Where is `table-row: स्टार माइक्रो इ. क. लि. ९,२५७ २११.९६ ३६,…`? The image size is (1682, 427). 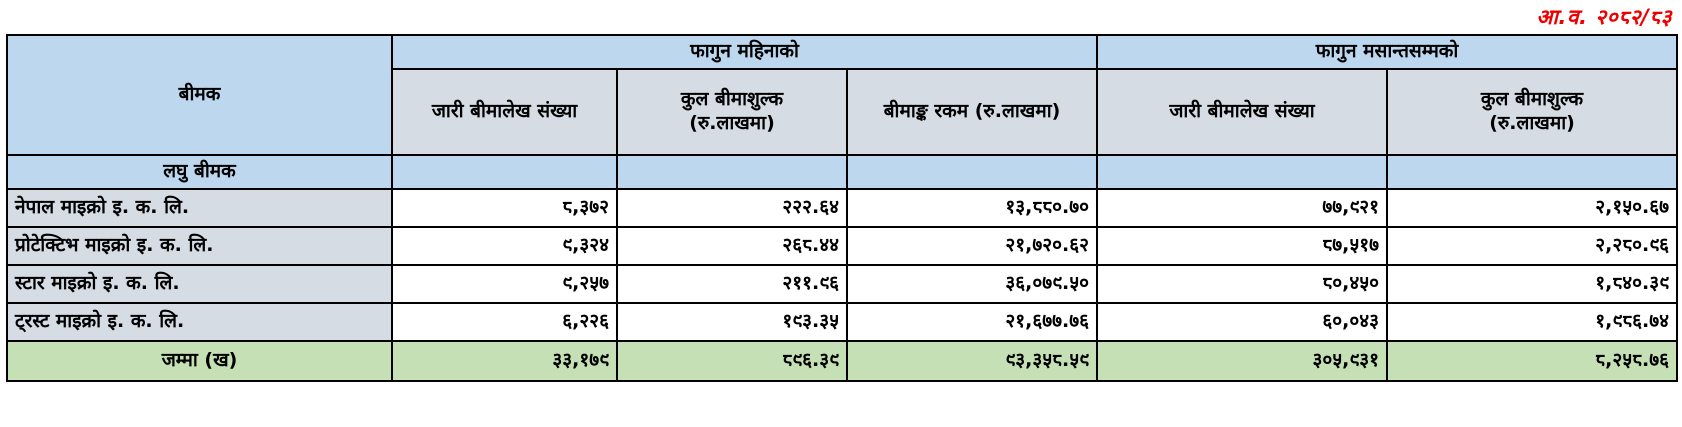 table-row: स्टार माइक्रो इ. क. लि. ९,२५७ २११.९६ ३६,… is located at coordinates (842, 284).